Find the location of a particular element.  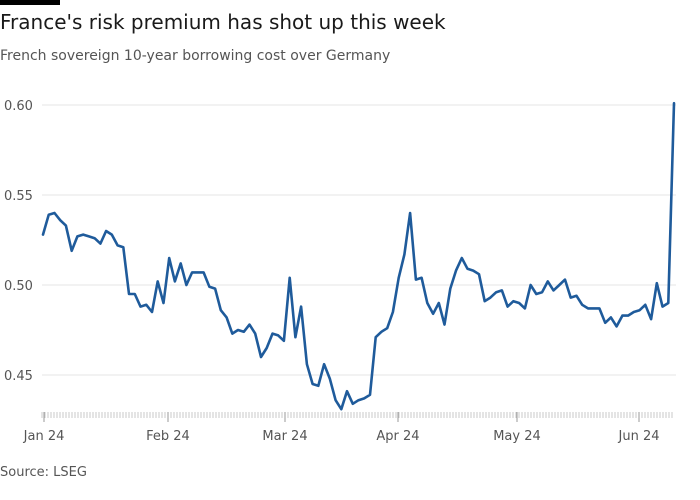

x-tick-label: Jun 24 is located at coordinates (639, 436).